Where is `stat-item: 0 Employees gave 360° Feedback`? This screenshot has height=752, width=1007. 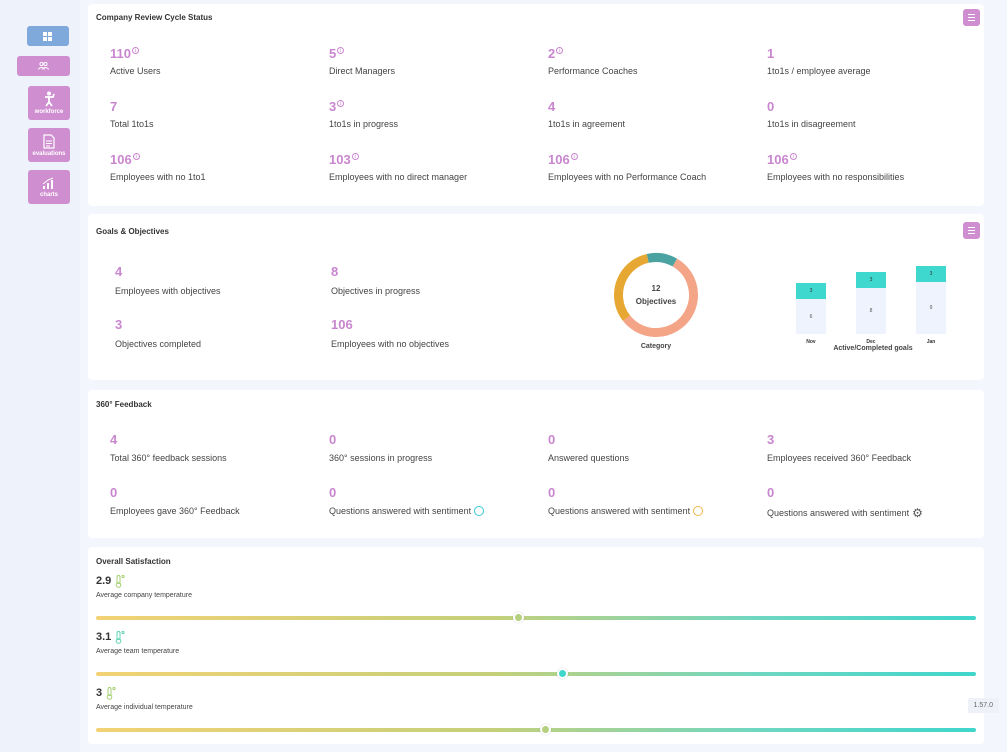 stat-item: 0 Employees gave 360° Feedback is located at coordinates (175, 500).